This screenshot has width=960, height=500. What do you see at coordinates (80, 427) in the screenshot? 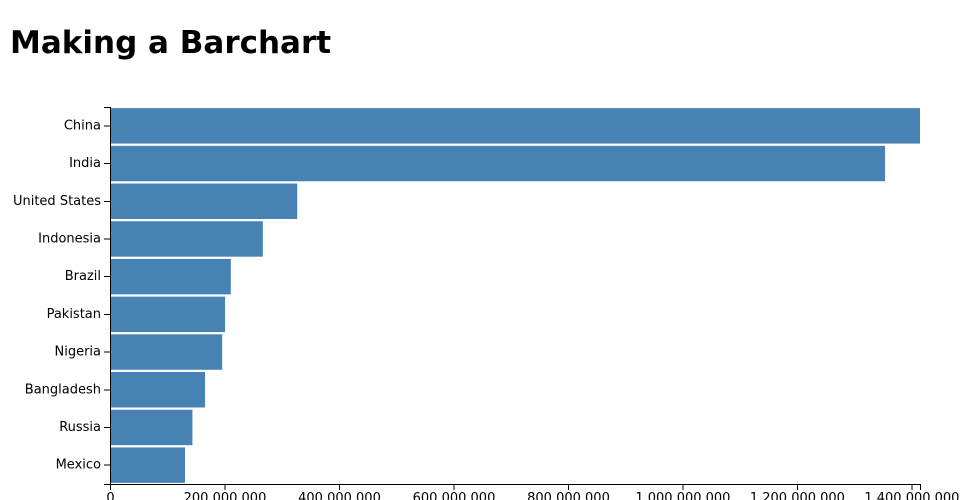
I see `y-tick-label: Russia` at bounding box center [80, 427].